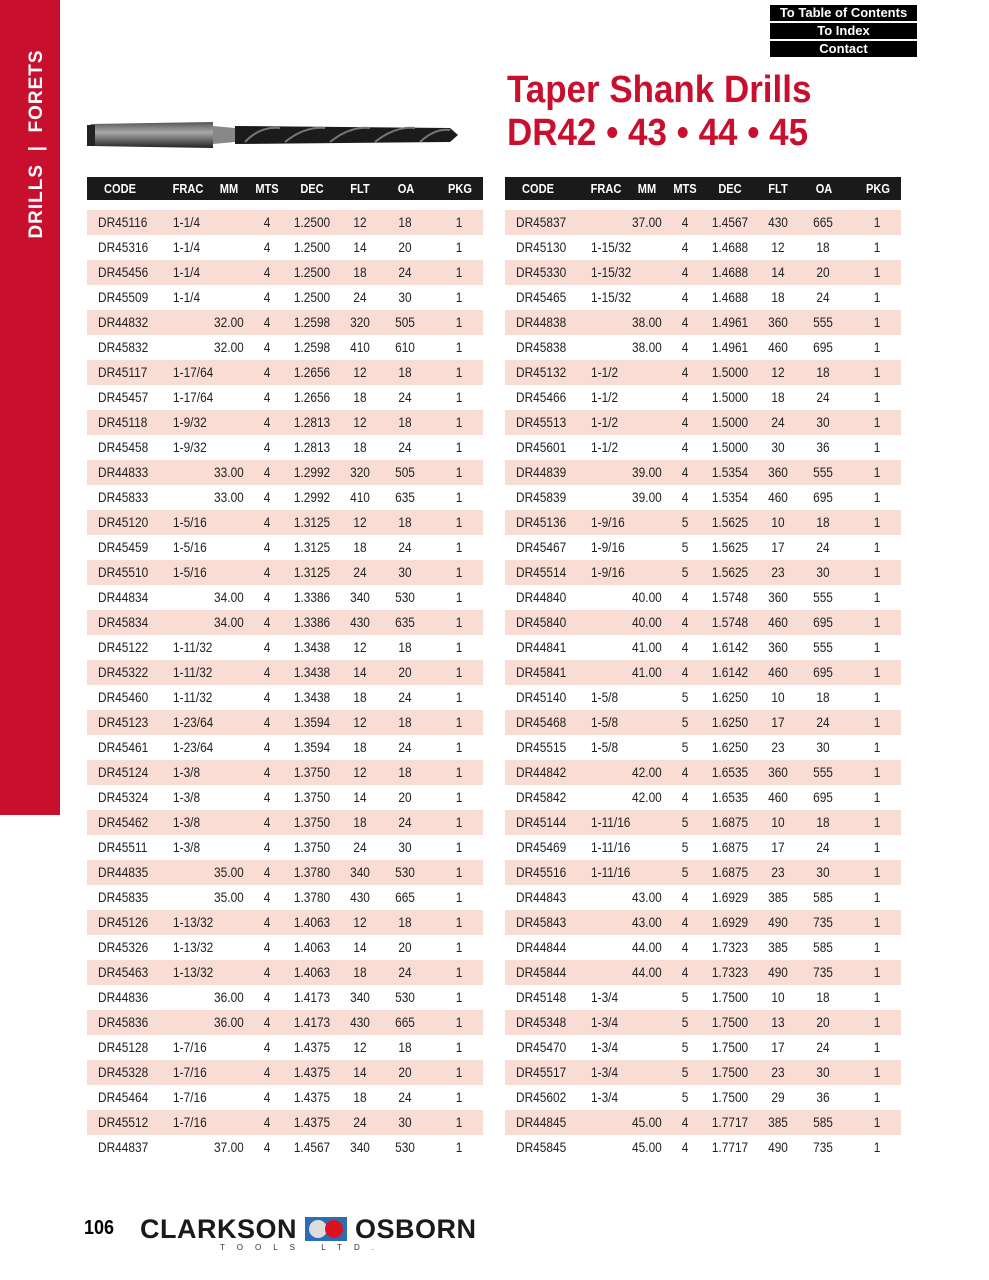 The width and height of the screenshot is (989, 1280). Describe the element at coordinates (843, 13) in the screenshot. I see `table-of-contents-link: To Table of Contents` at that location.